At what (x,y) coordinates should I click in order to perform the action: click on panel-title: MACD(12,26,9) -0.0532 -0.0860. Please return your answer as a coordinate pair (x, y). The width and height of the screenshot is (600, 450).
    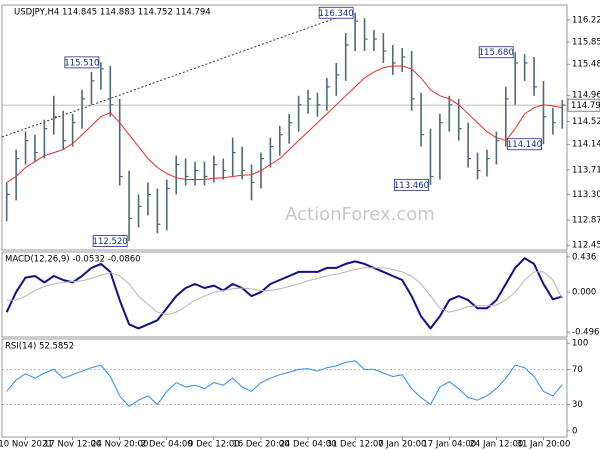
    Looking at the image, I should click on (73, 260).